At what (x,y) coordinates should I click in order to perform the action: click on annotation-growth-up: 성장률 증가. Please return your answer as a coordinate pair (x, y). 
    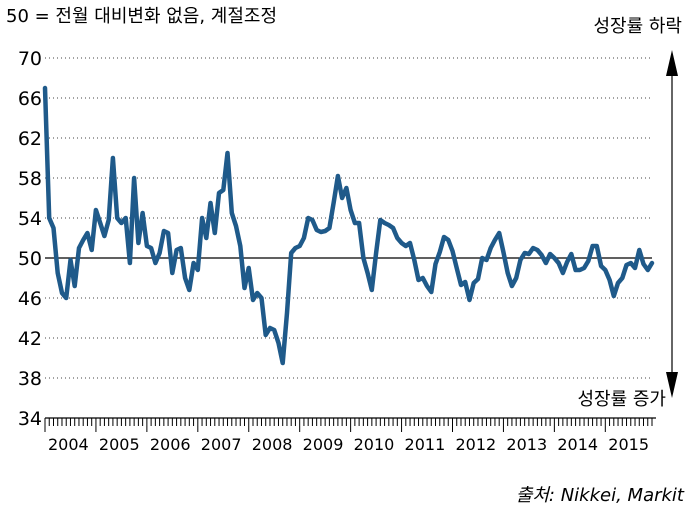
    Looking at the image, I should click on (621, 399).